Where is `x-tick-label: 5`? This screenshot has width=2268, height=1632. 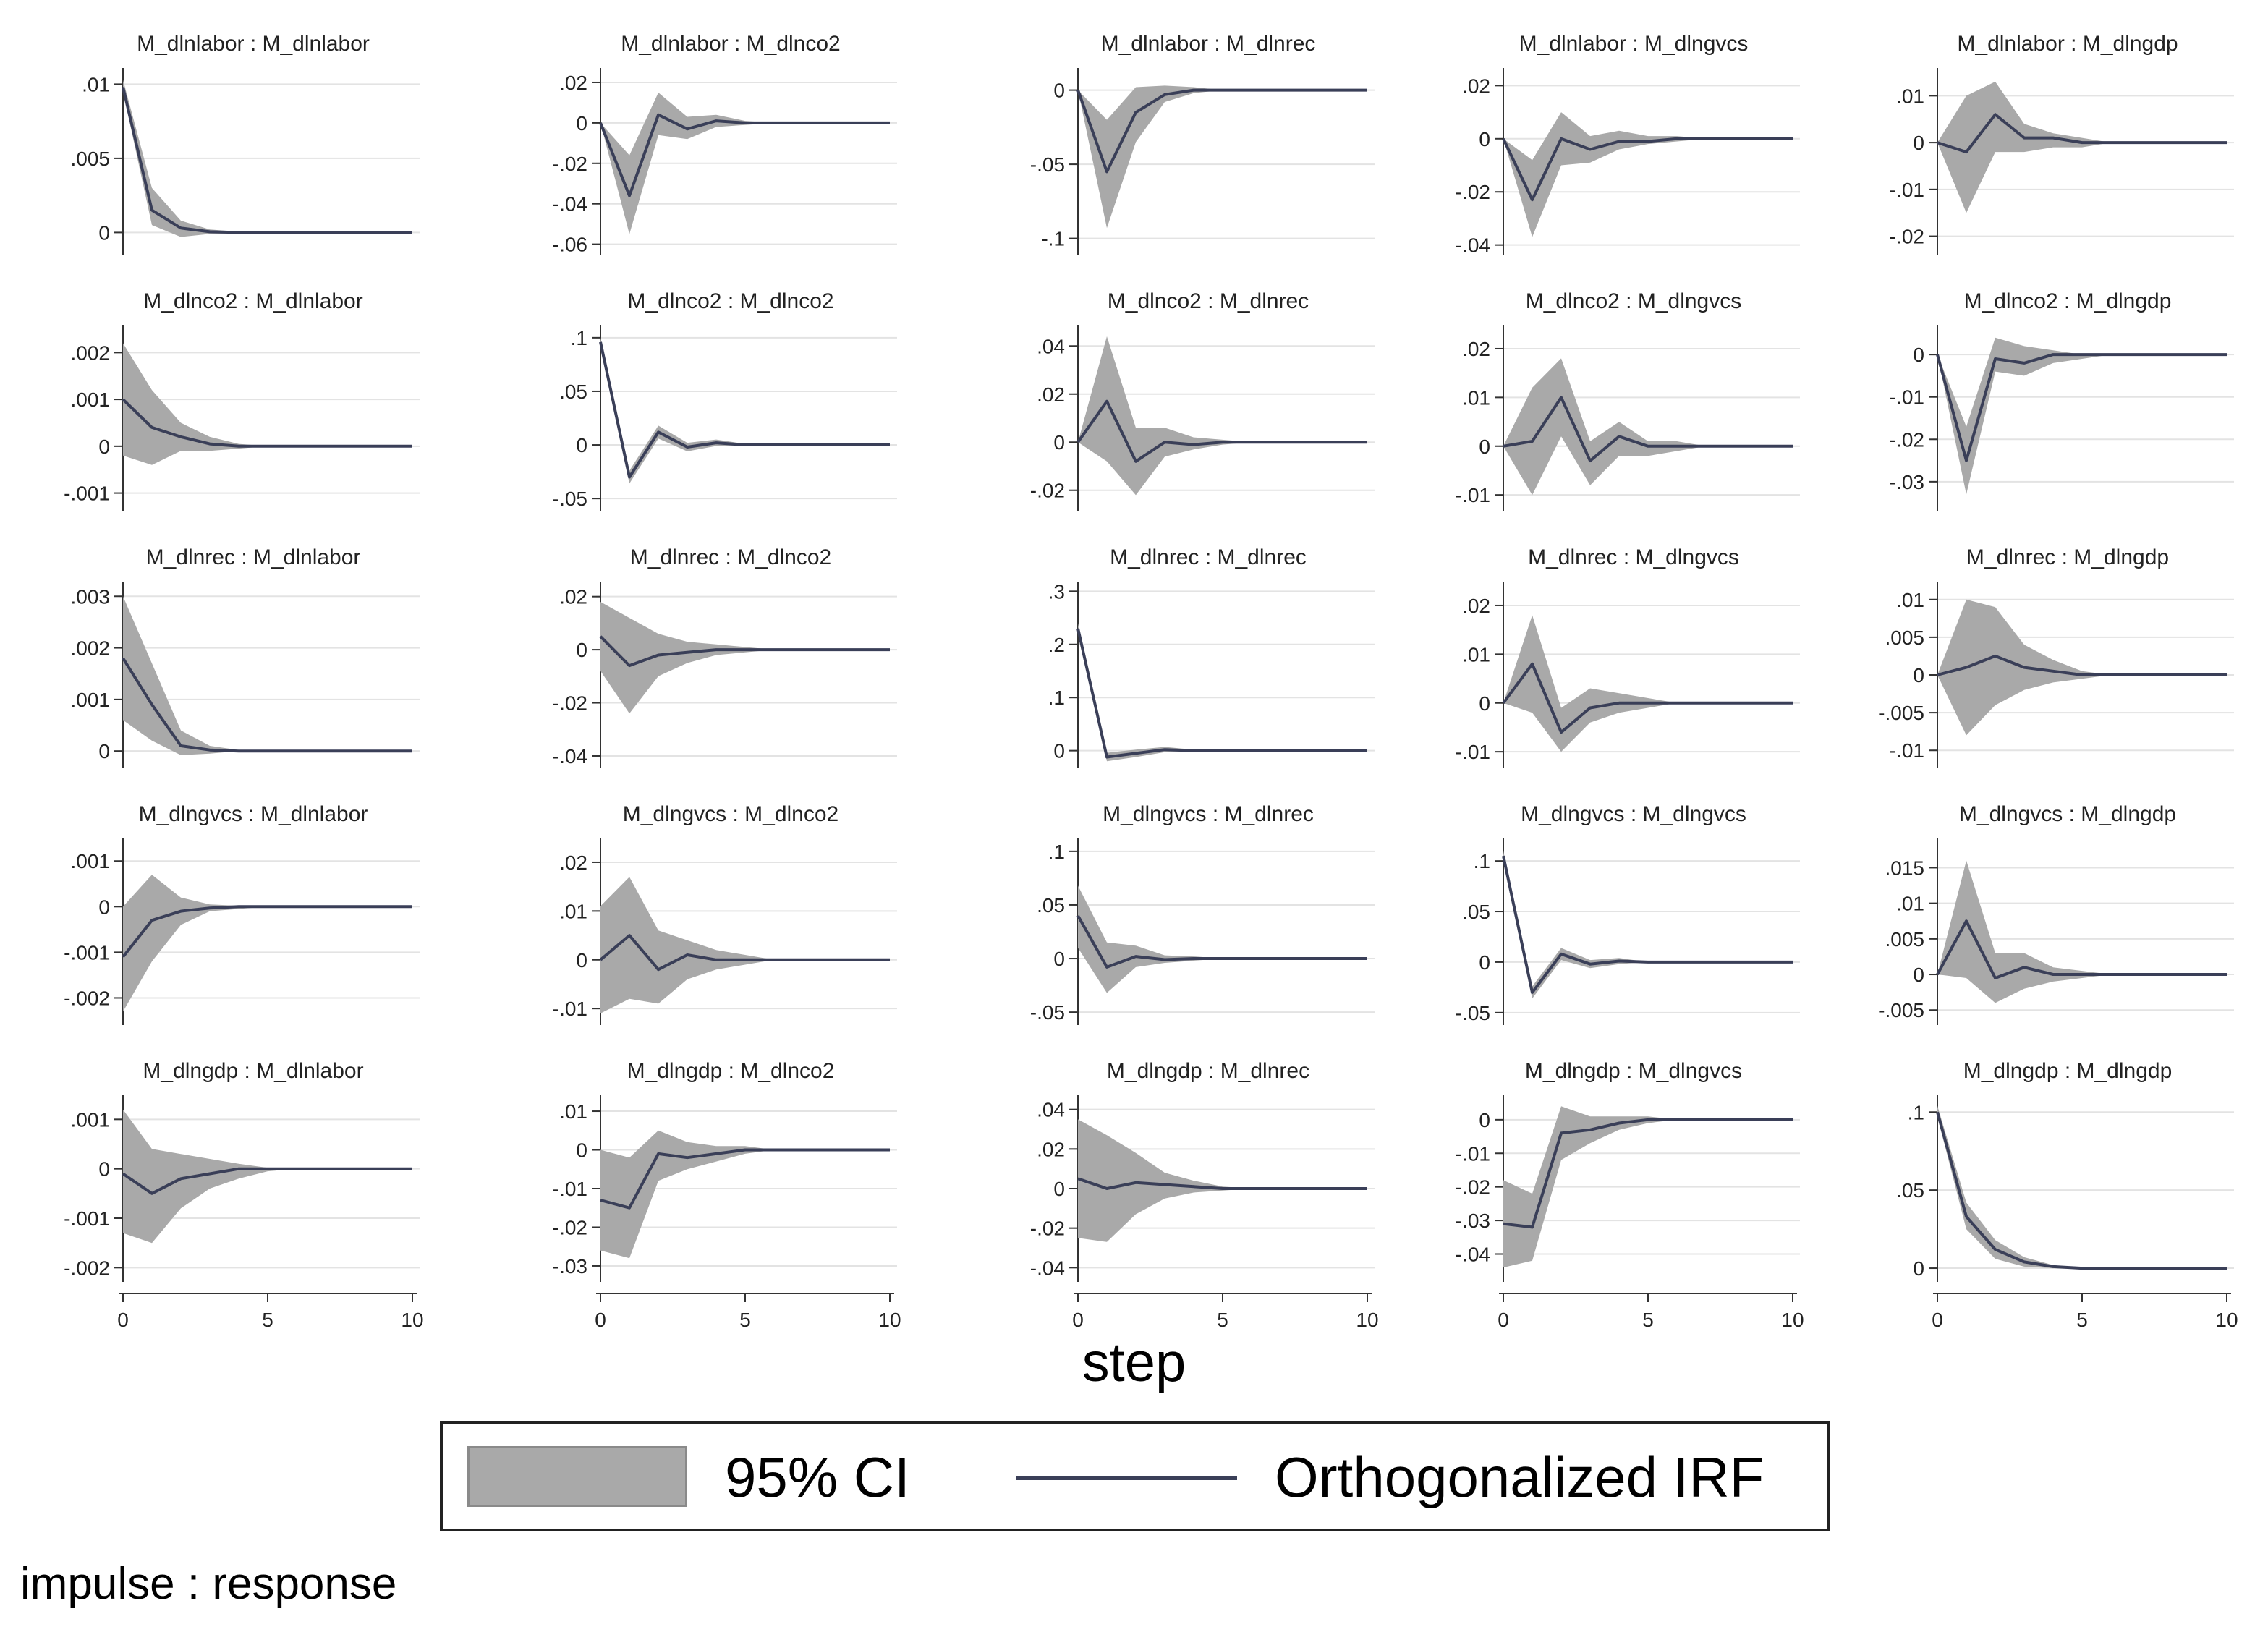
x-tick-label: 5 is located at coordinates (267, 1320).